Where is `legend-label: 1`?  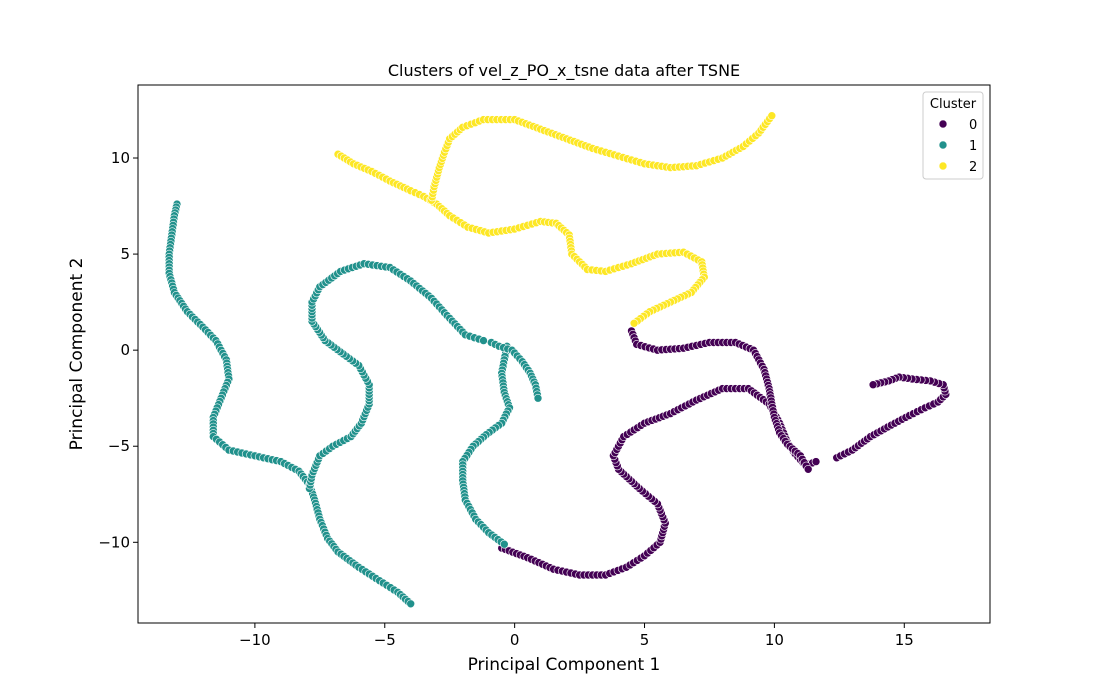
legend-label: 1 is located at coordinates (973, 146).